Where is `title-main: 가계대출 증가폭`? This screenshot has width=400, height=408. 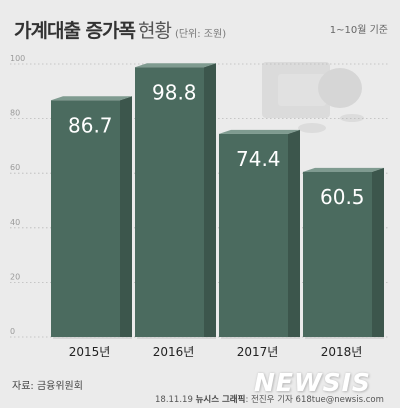 title-main: 가계대출 증가폭 is located at coordinates (75, 31).